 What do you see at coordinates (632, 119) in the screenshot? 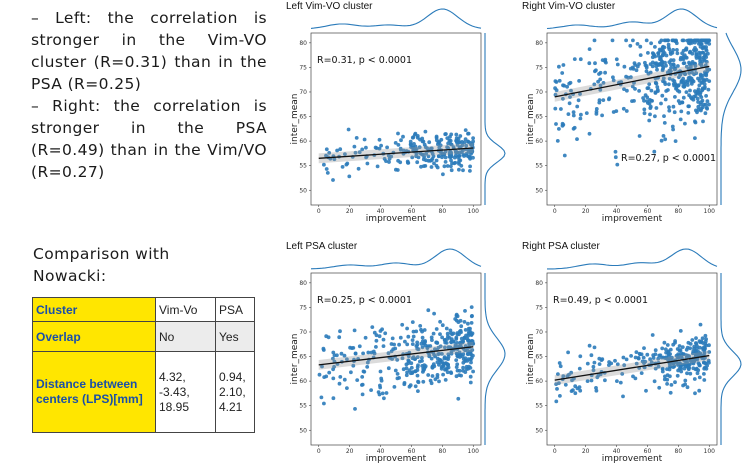
I see `plot-frame` at bounding box center [632, 119].